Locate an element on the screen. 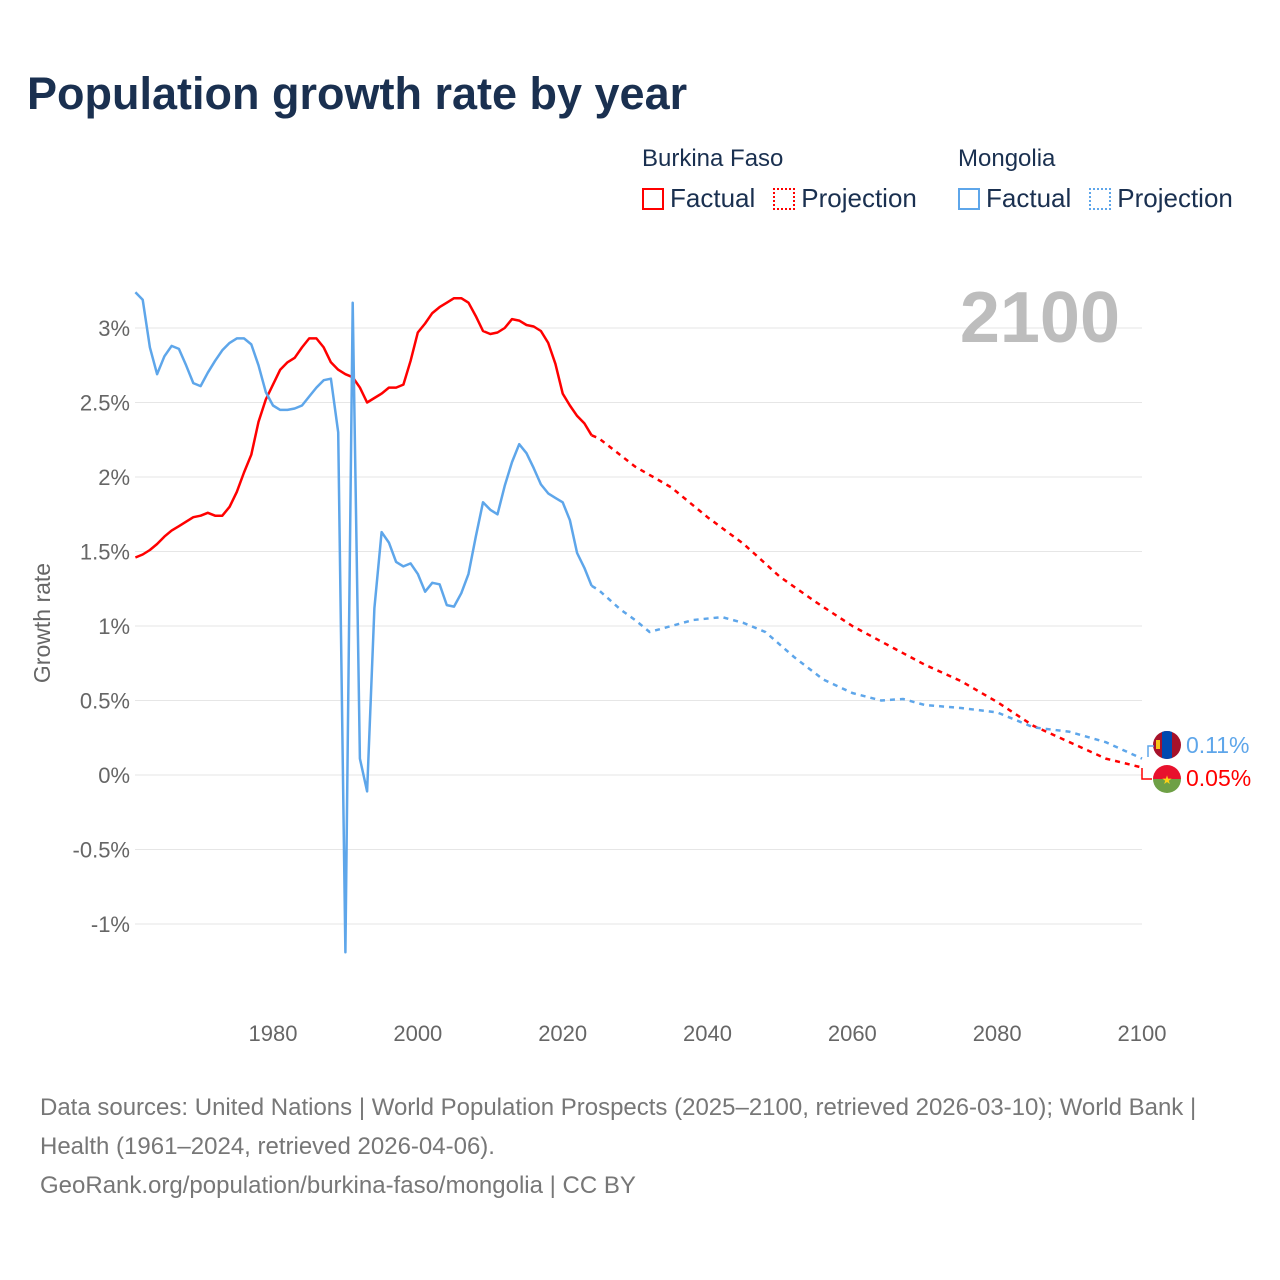  burkina-faso-flag-icon: ★ is located at coordinates (1167, 779).